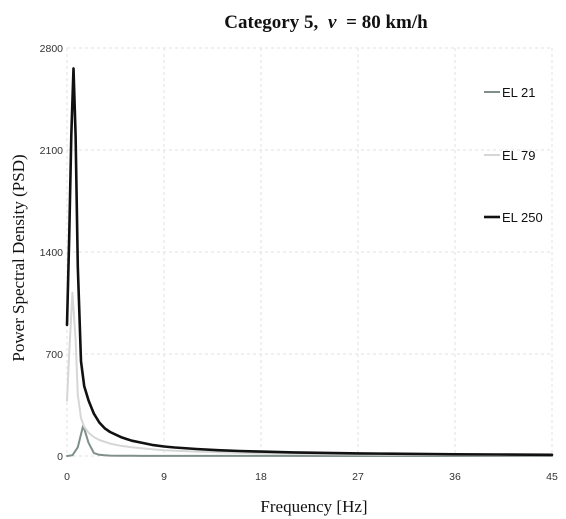  What do you see at coordinates (52, 253) in the screenshot?
I see `y-tick-label-2: 1400` at bounding box center [52, 253].